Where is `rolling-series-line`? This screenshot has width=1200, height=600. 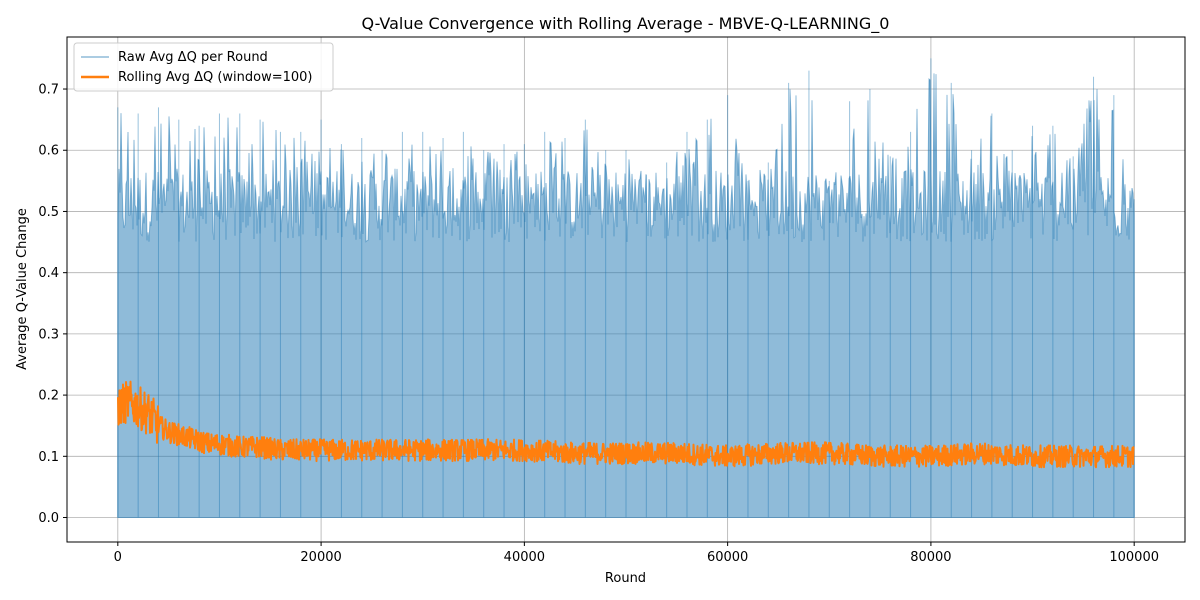 rolling-series-line is located at coordinates (626, 424).